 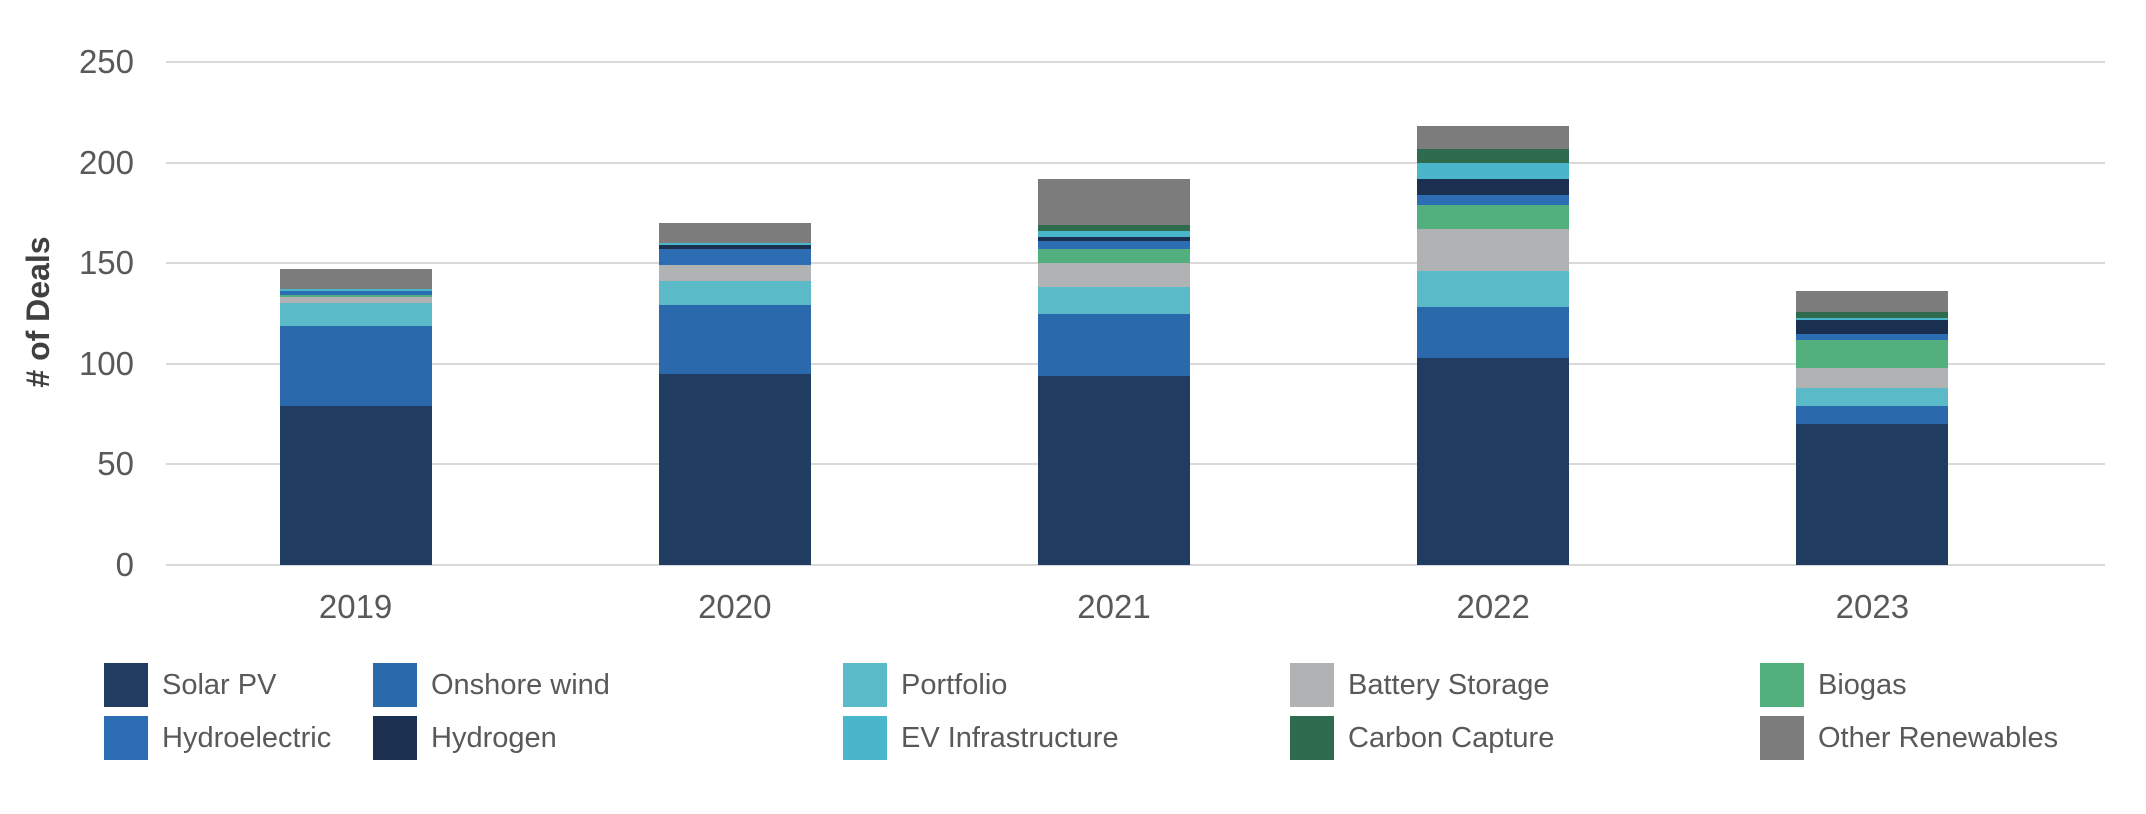 I want to click on y-axis-title: # of Deals, so click(x=38, y=312).